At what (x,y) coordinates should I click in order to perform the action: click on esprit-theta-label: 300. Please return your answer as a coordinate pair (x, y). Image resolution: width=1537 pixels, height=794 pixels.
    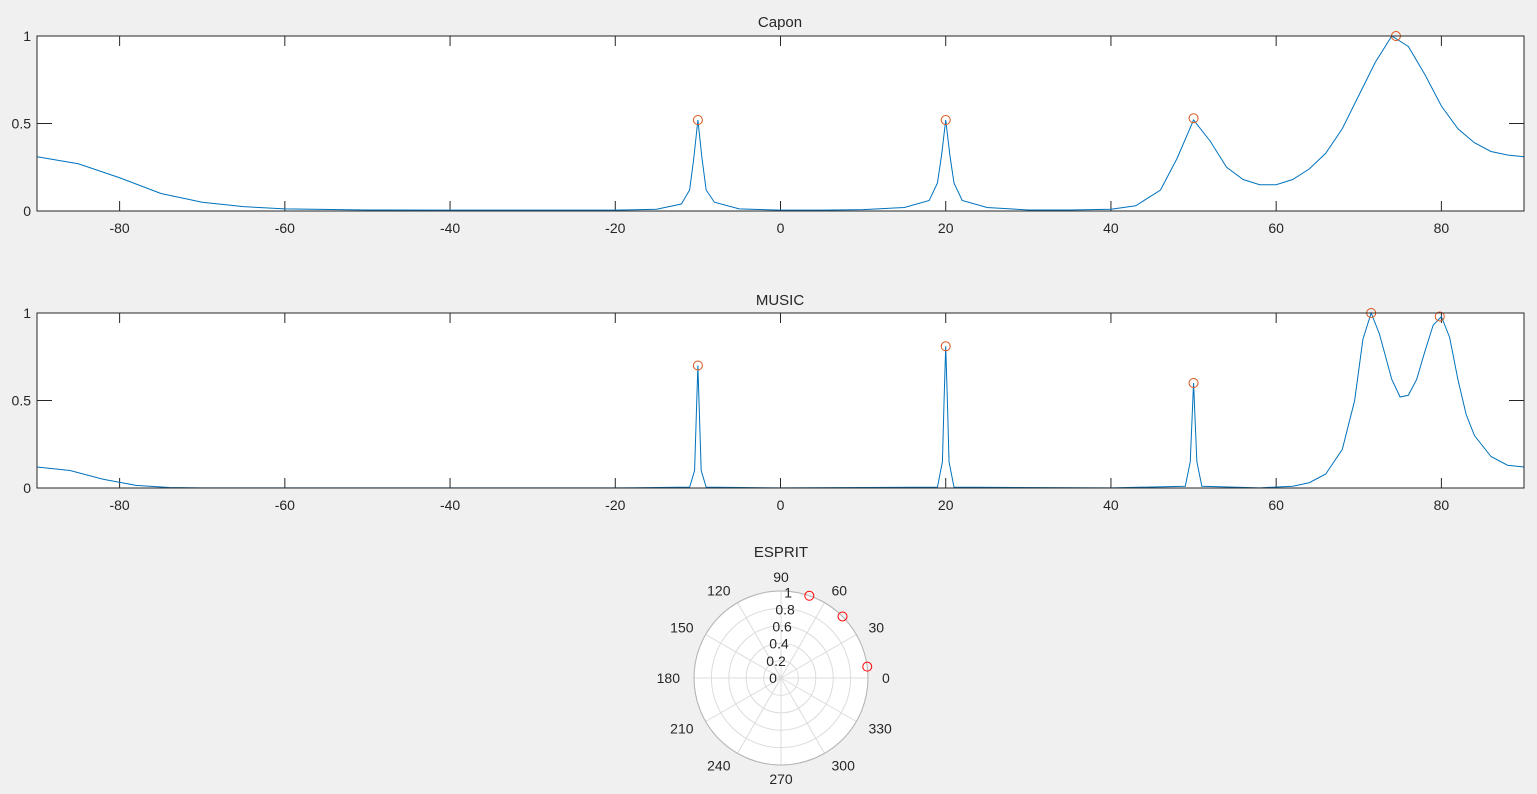
    Looking at the image, I should click on (844, 765).